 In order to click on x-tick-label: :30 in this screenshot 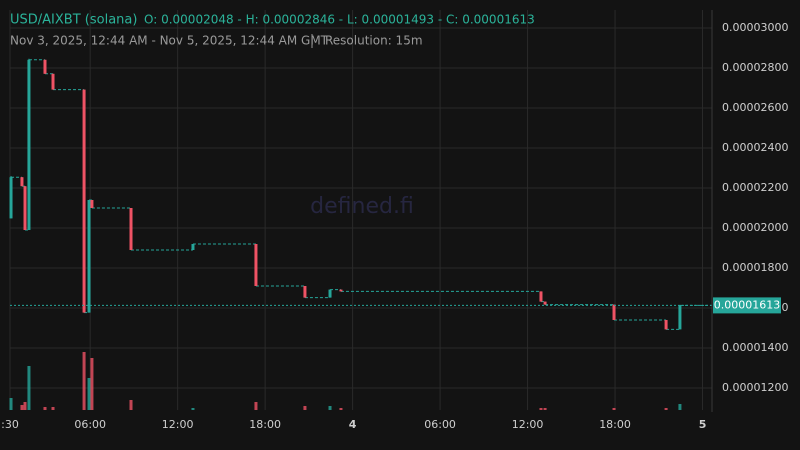, I will do `click(10, 424)`.